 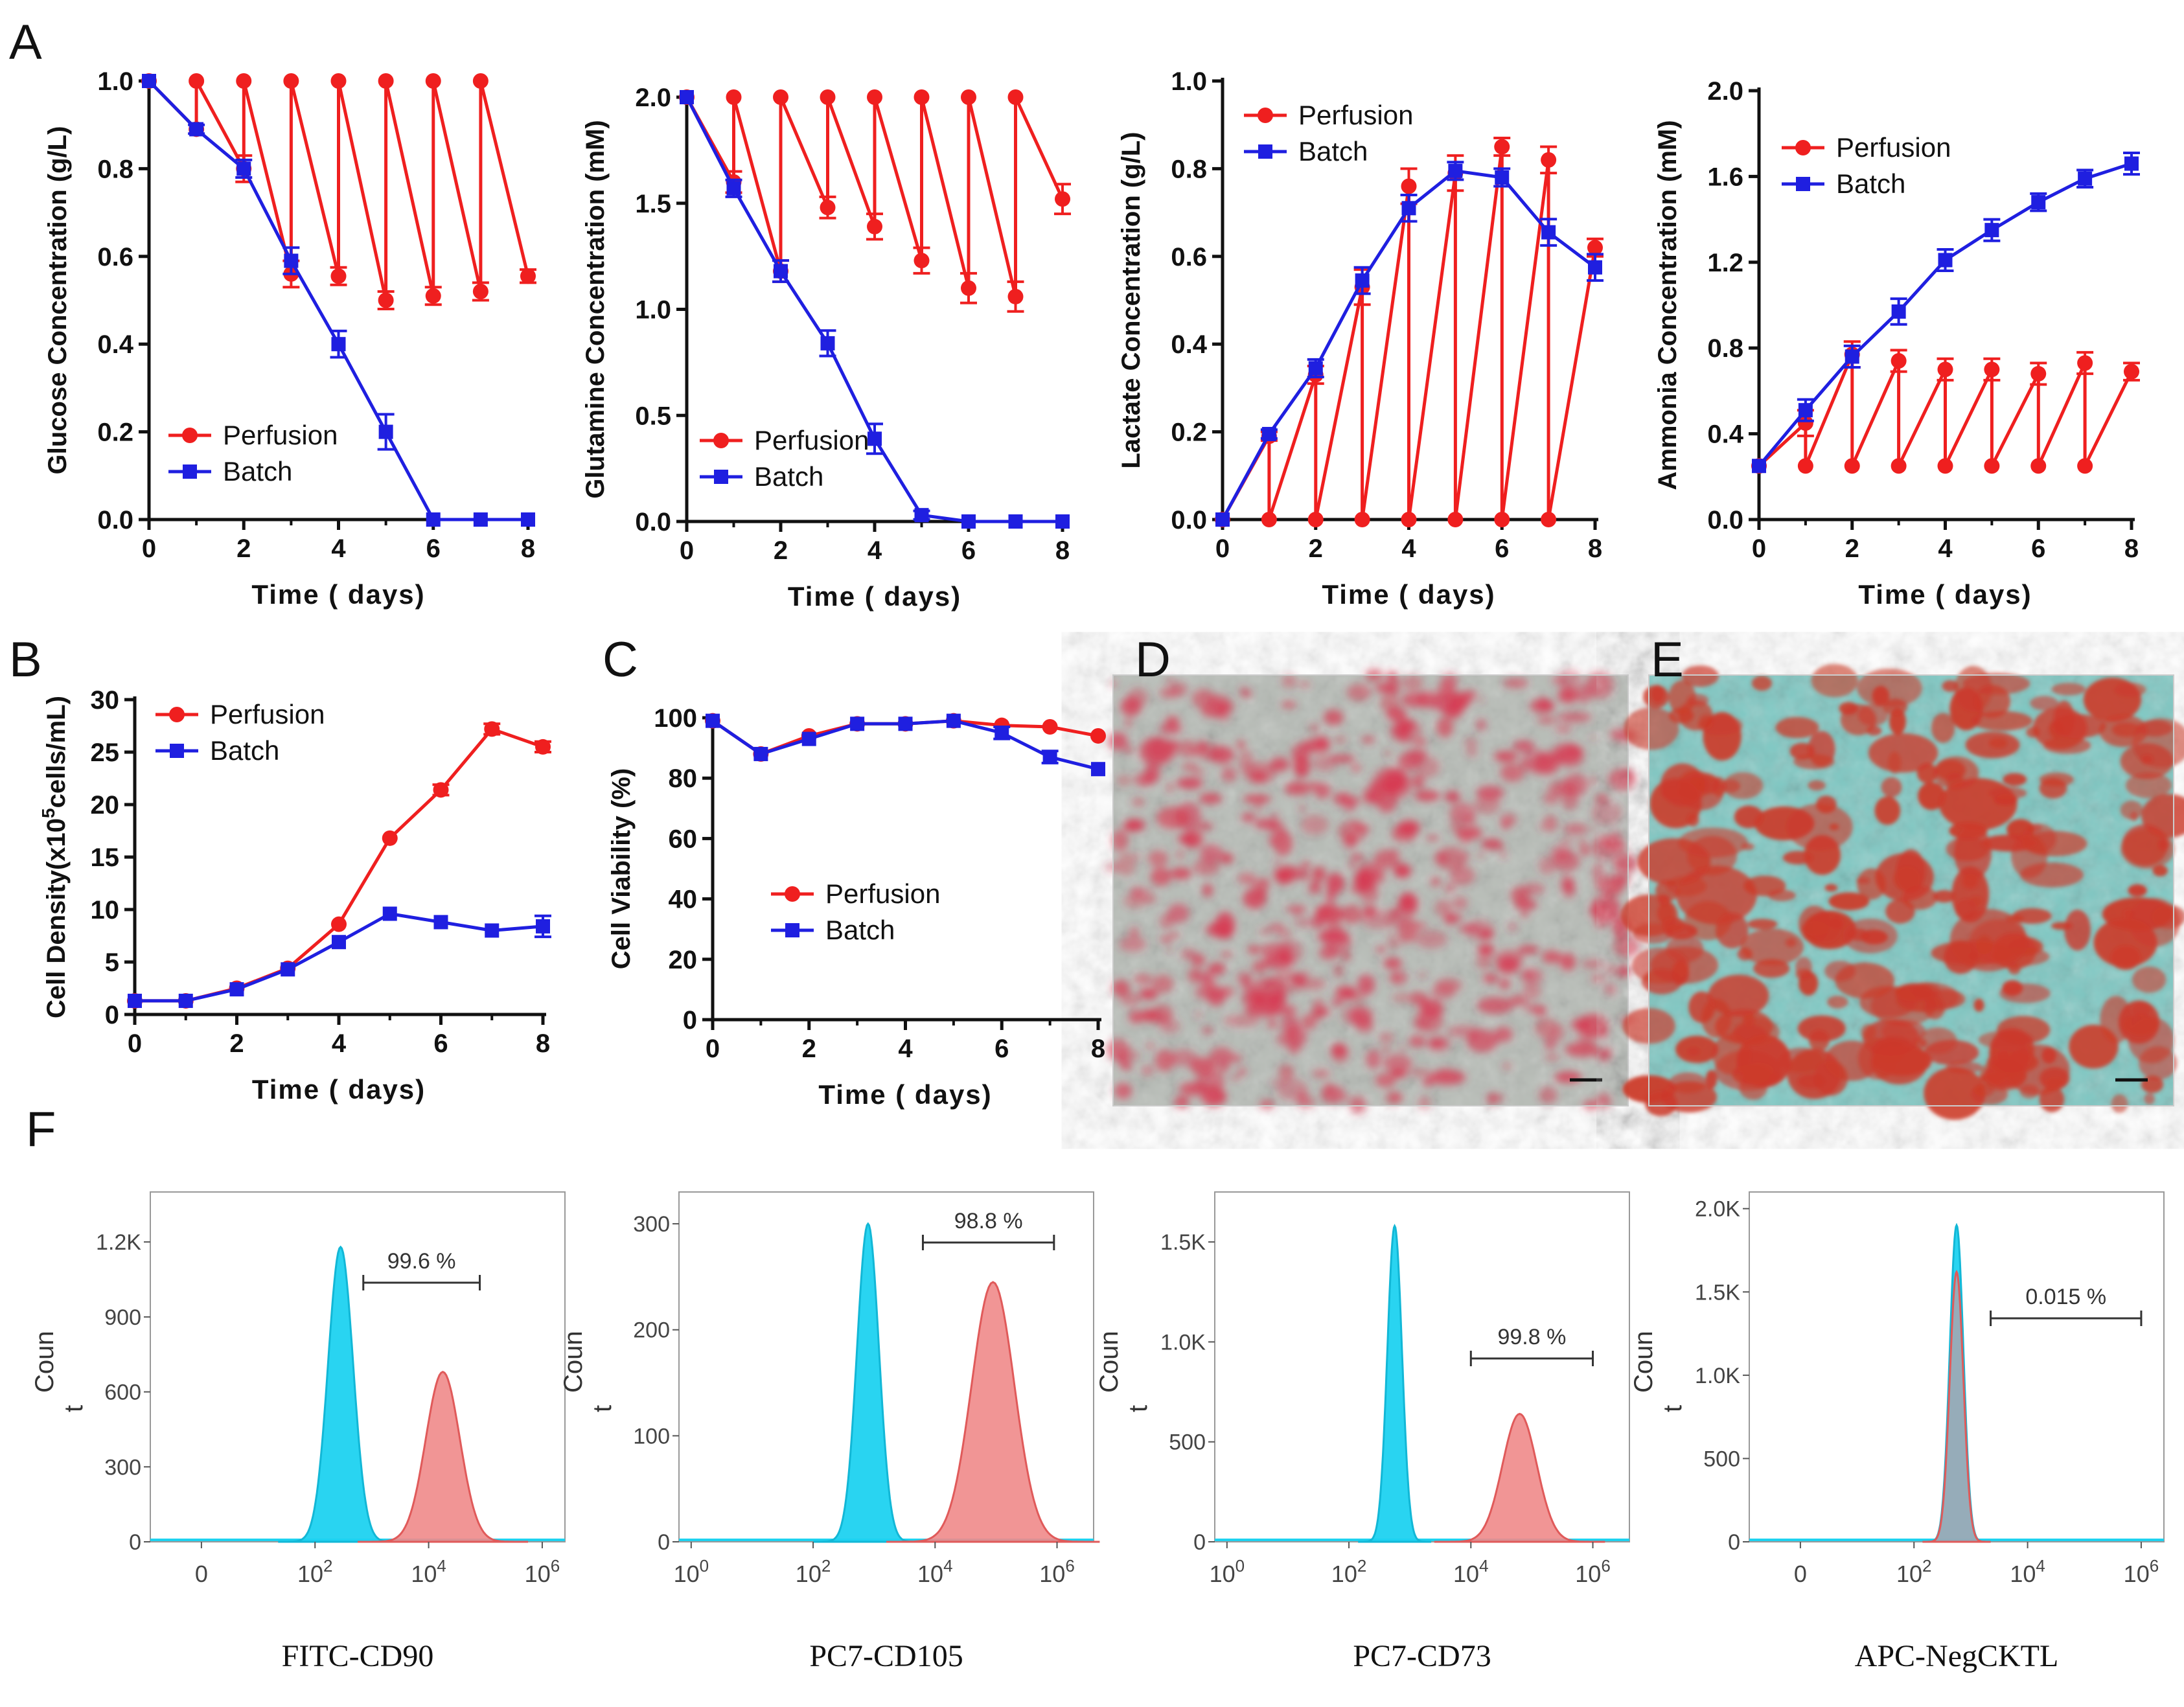 I want to click on y-tick-label: 900, so click(x=122, y=1318).